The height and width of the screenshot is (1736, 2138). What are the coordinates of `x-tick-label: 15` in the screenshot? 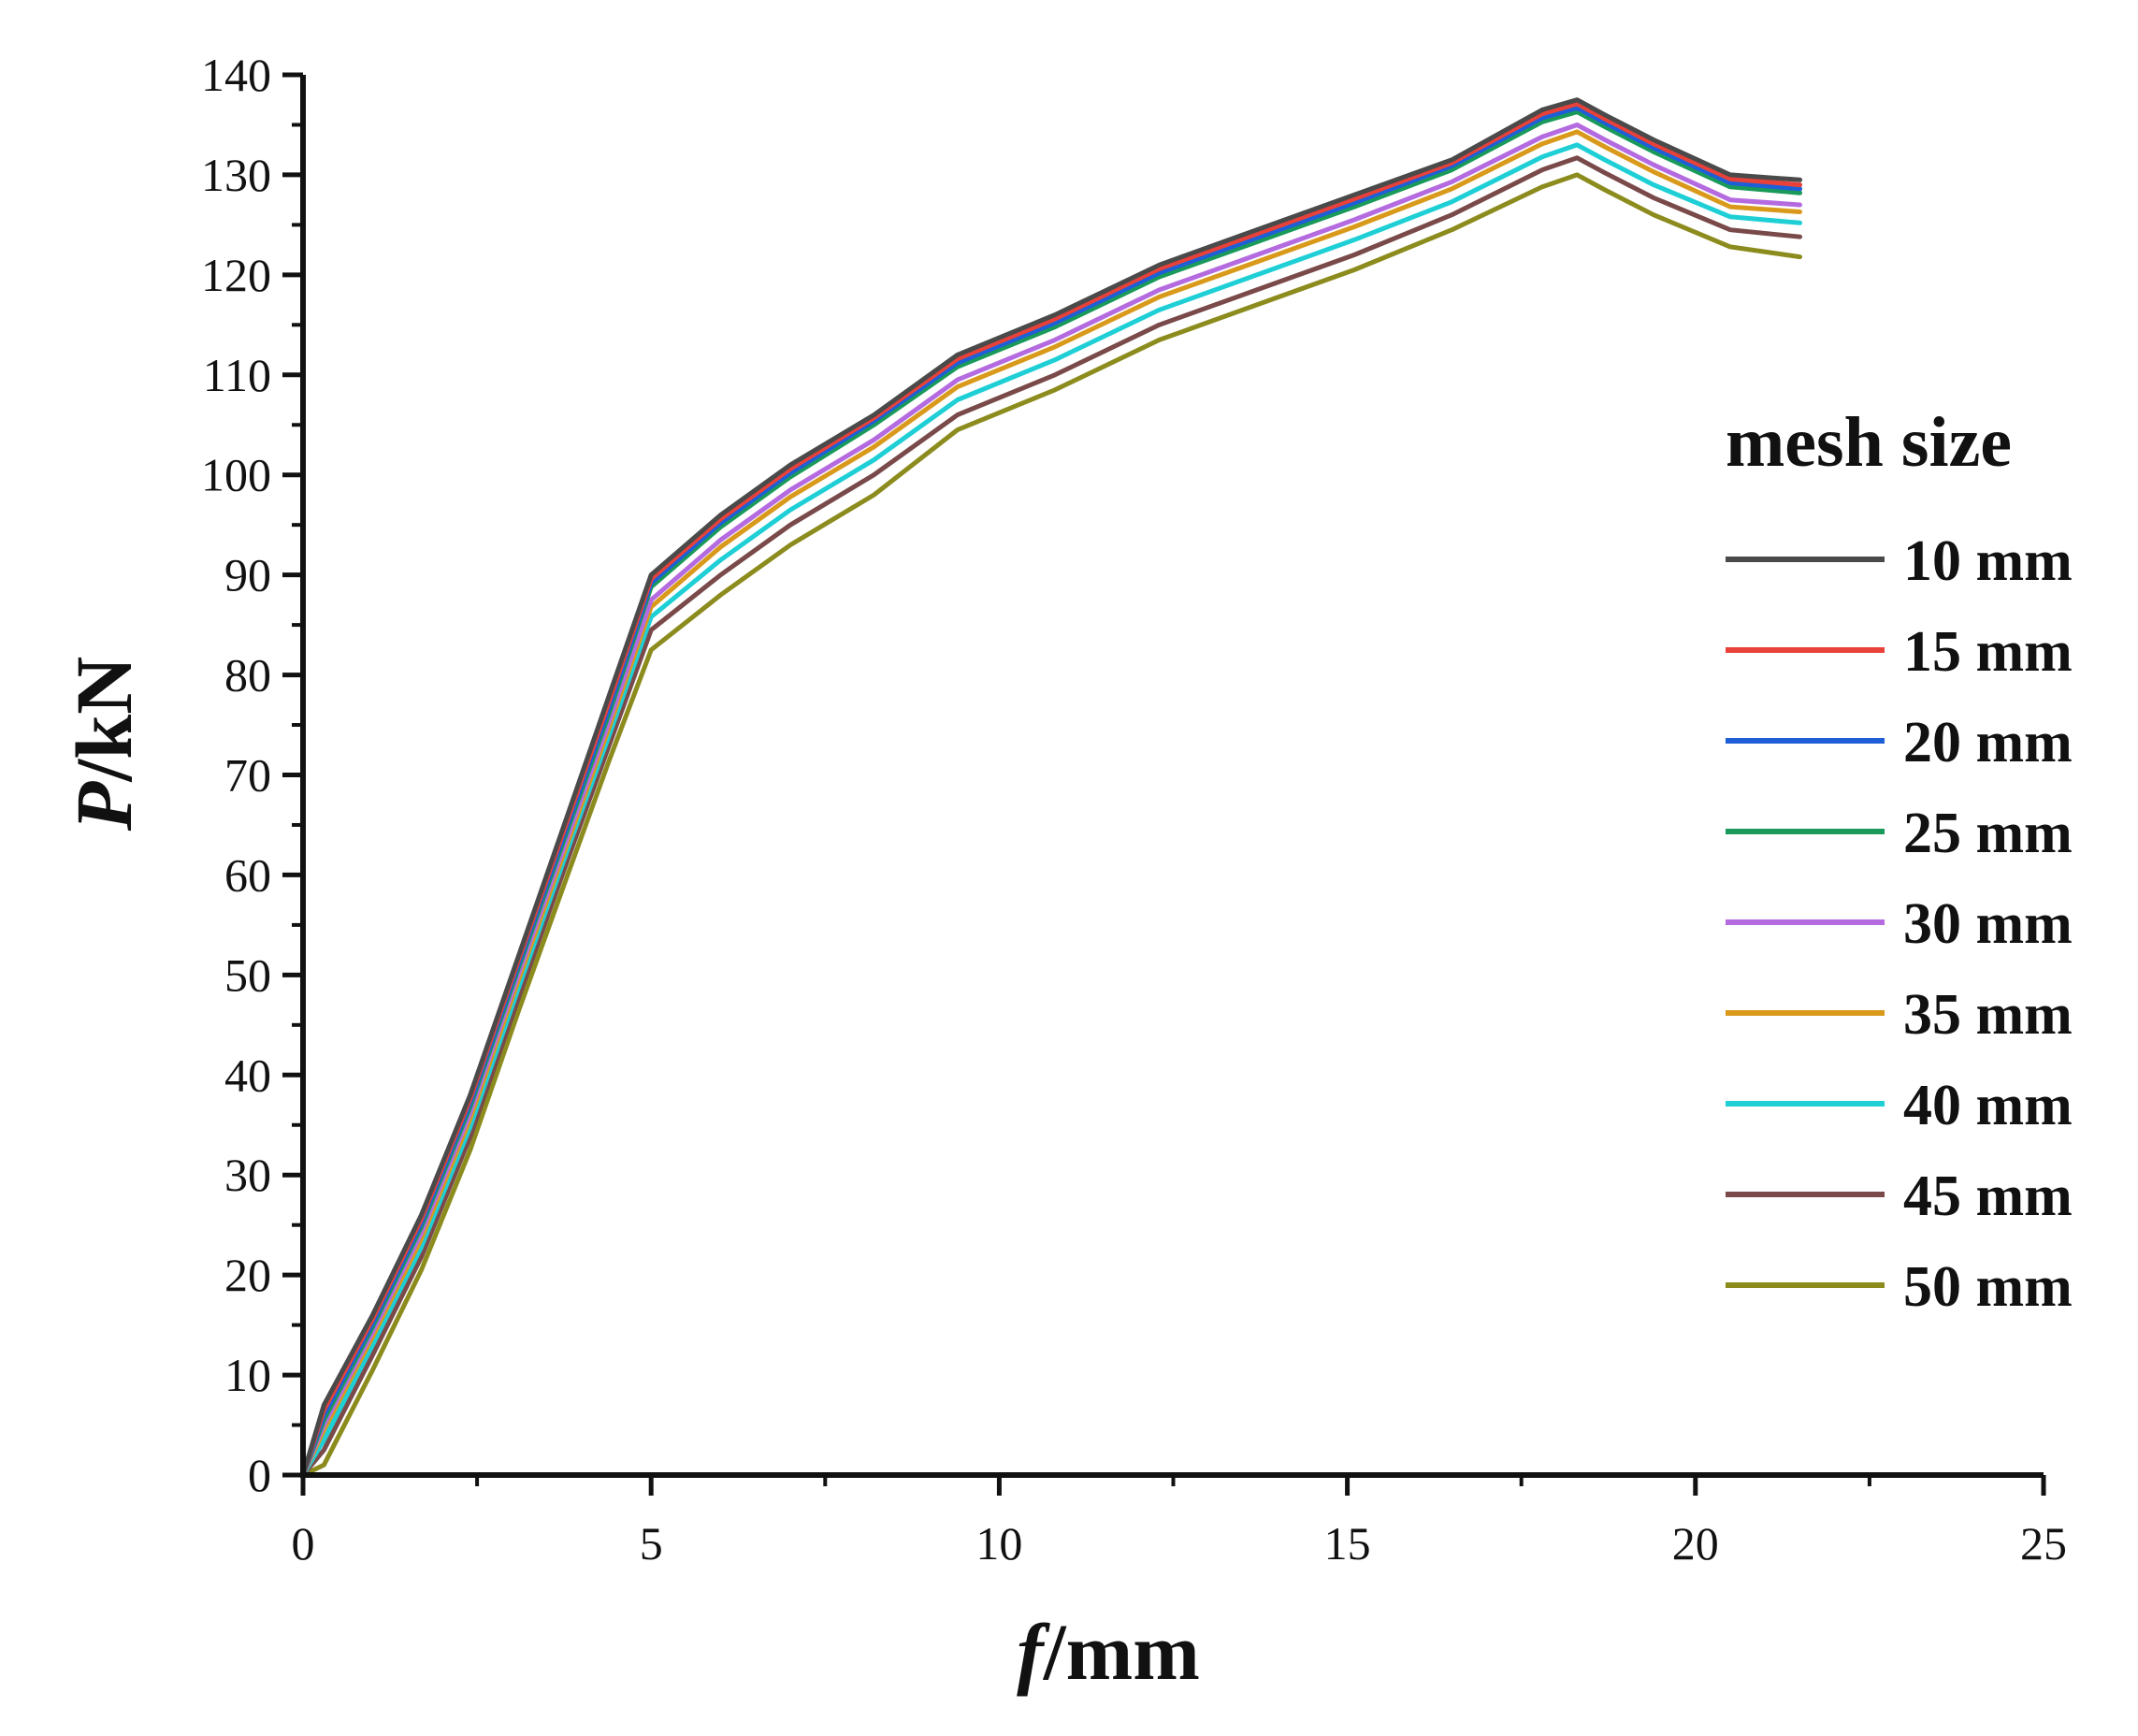 It's located at (1347, 1543).